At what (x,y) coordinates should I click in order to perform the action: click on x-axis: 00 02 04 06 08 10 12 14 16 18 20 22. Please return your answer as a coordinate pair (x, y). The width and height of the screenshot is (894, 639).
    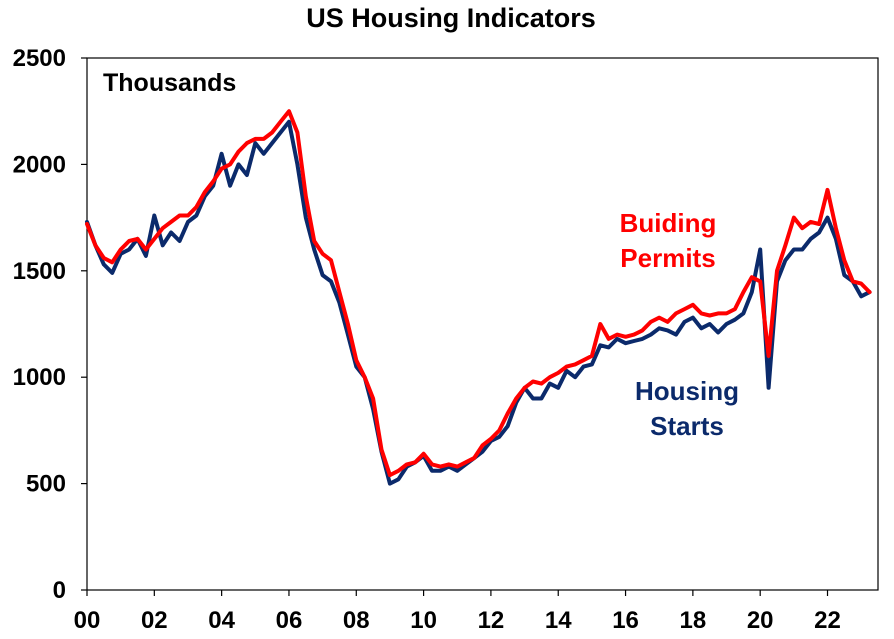
    Looking at the image, I should click on (457, 612).